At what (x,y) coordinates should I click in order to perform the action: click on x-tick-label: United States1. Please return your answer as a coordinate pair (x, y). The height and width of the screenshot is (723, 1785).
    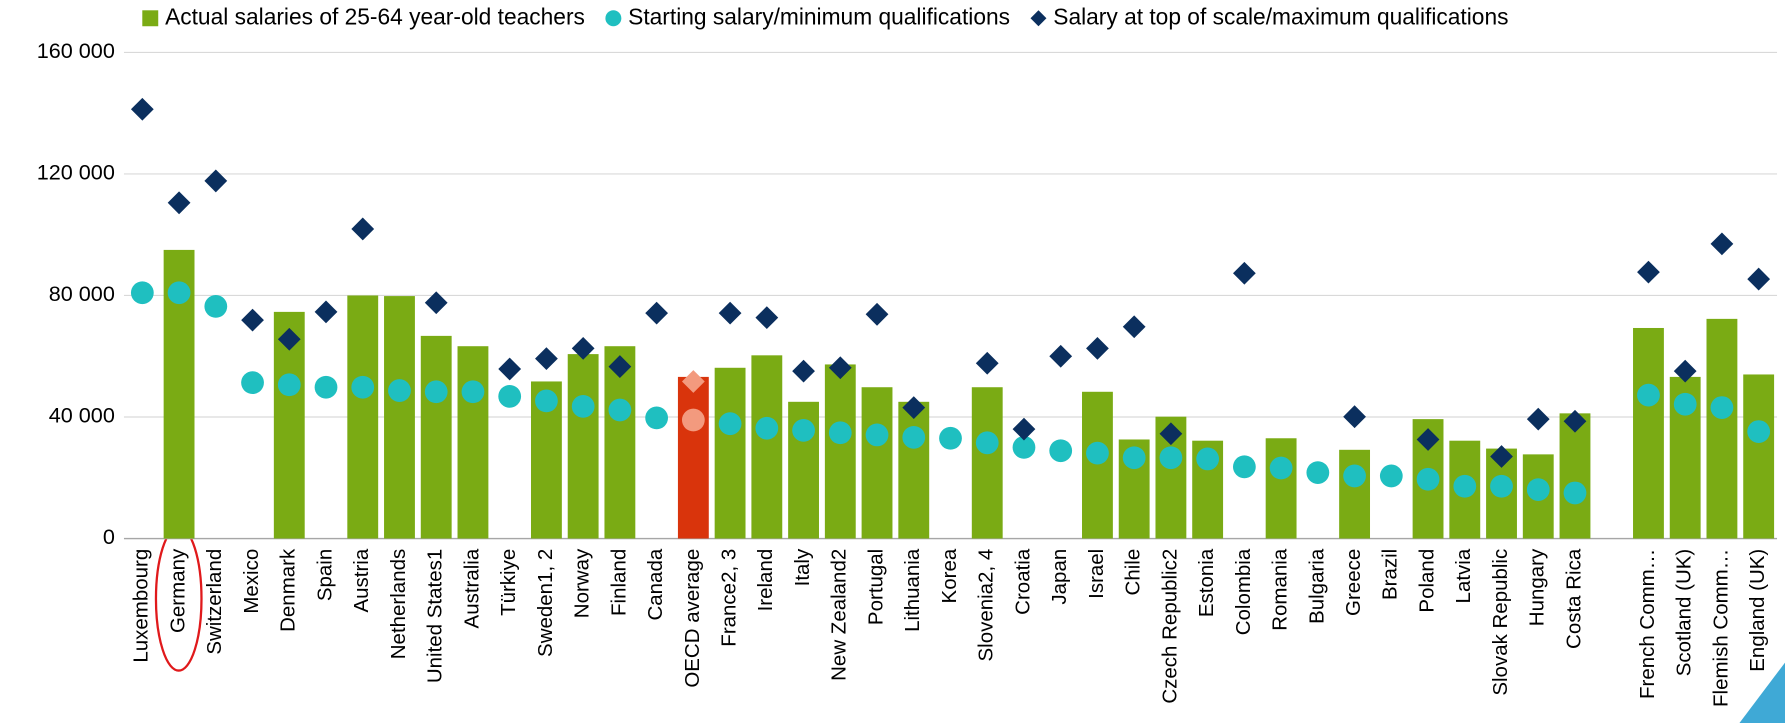
    Looking at the image, I should click on (435, 616).